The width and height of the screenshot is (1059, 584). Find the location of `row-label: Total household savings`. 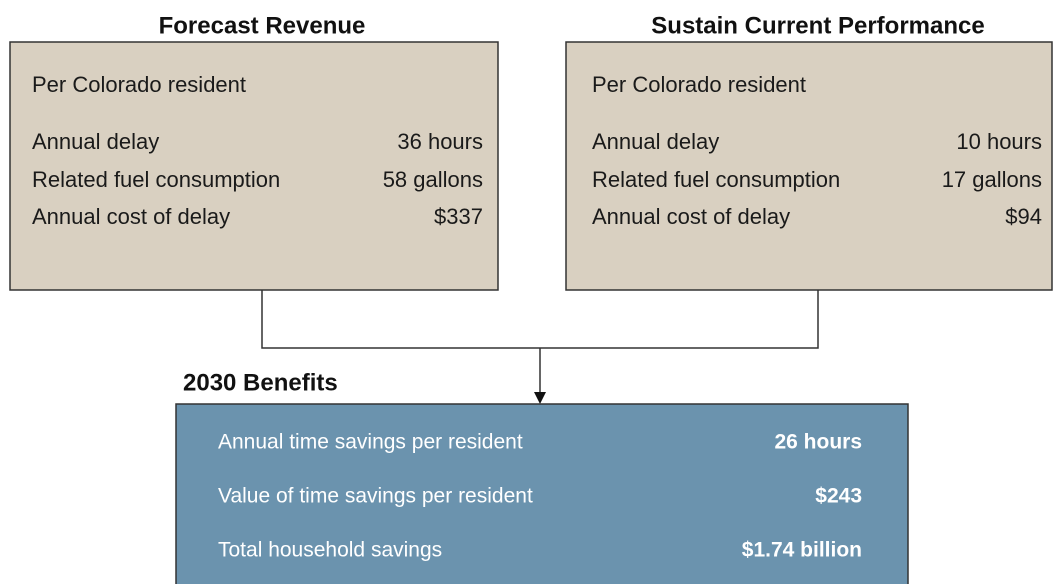

row-label: Total household savings is located at coordinates (330, 550).